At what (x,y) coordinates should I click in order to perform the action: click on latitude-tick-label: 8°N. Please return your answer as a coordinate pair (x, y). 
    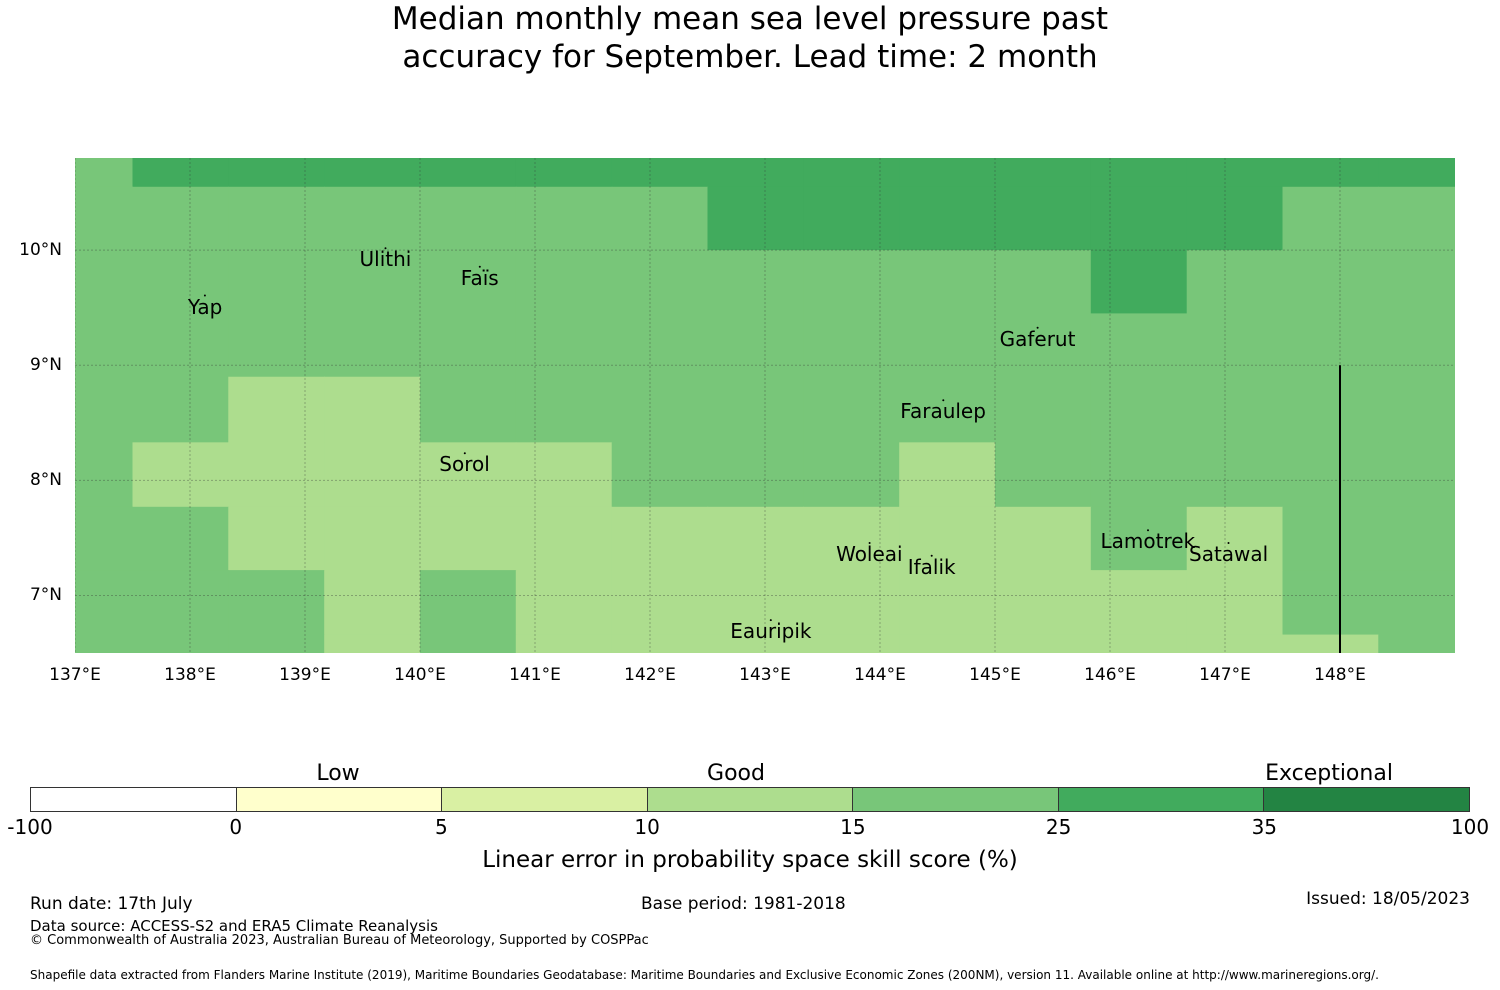
    Looking at the image, I should click on (45, 480).